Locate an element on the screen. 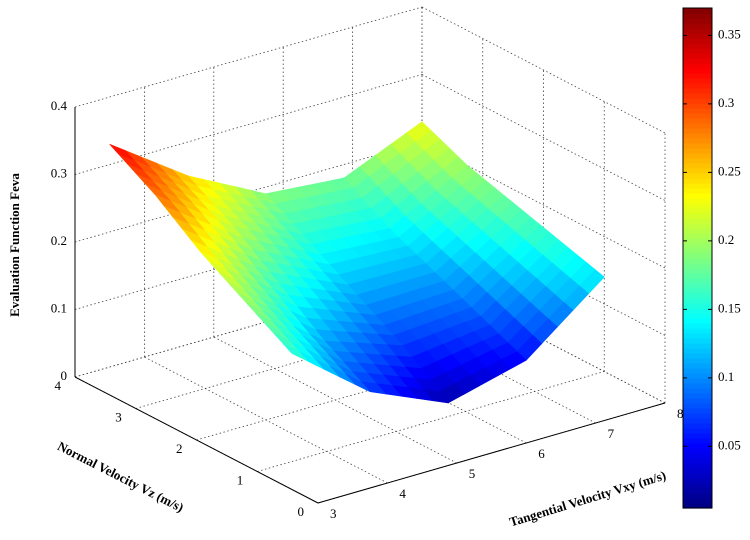  x-tick-label: 3 is located at coordinates (333, 513).